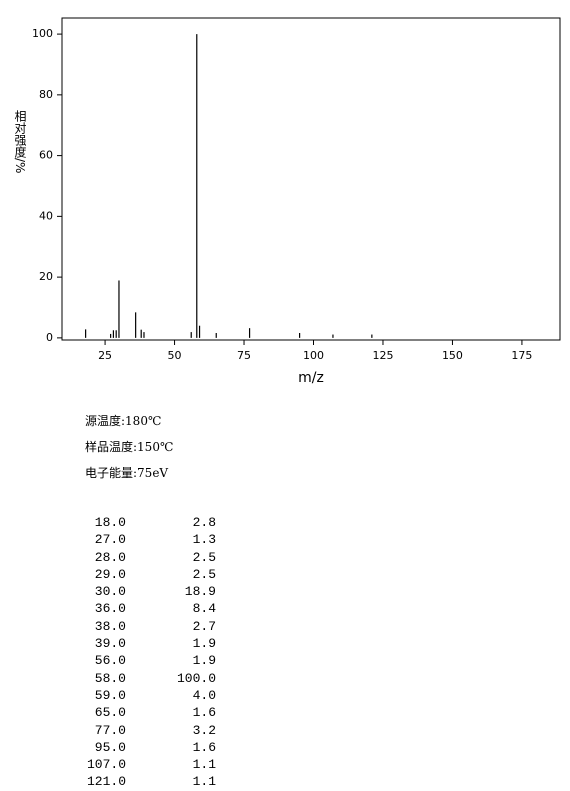  What do you see at coordinates (46, 276) in the screenshot?
I see `y-tick-label: 20` at bounding box center [46, 276].